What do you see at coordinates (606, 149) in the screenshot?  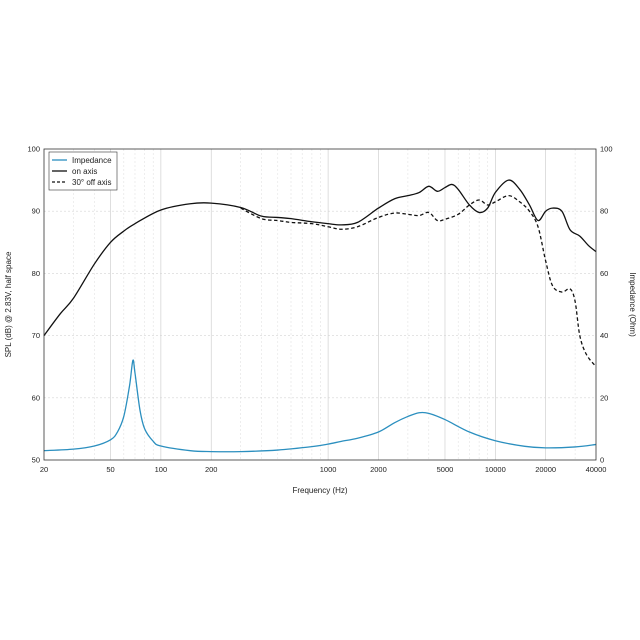 I see `right-y-tick-label: 100` at bounding box center [606, 149].